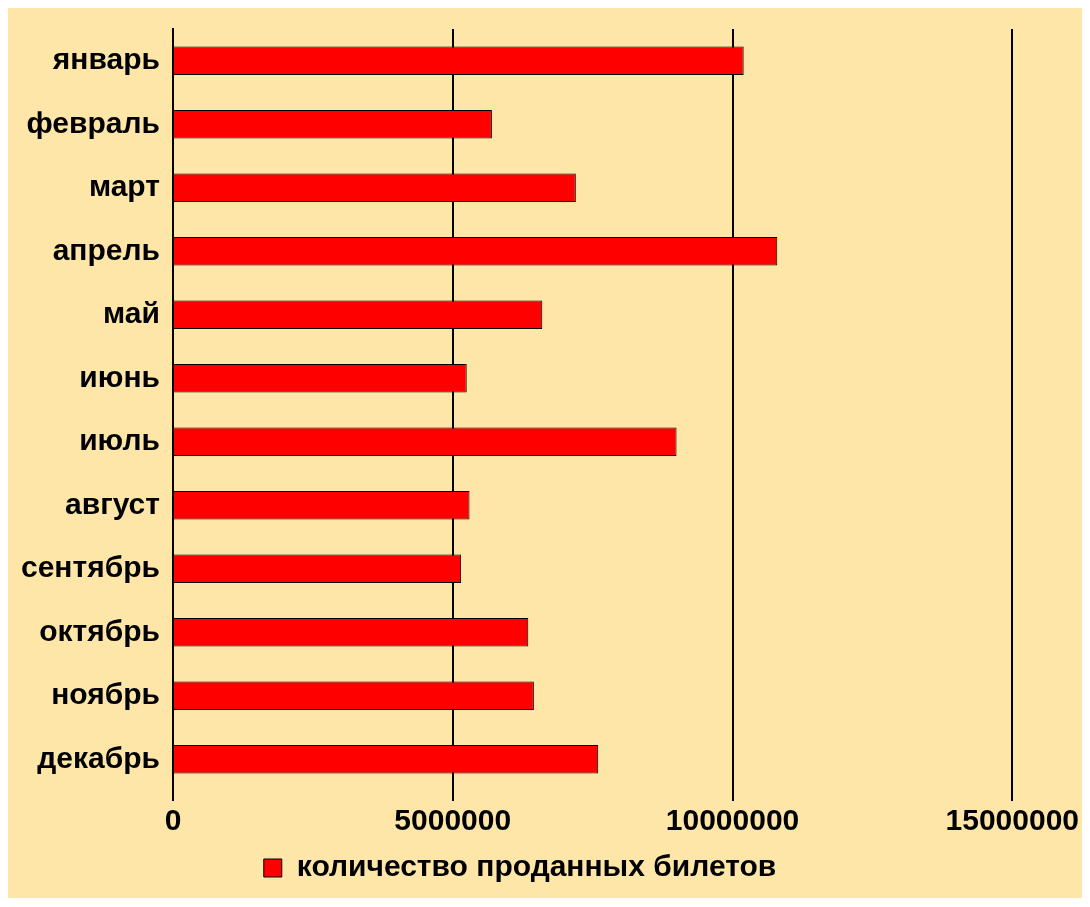 The height and width of the screenshot is (907, 1090). Describe the element at coordinates (93, 122) in the screenshot. I see `y-tick-label: февраль` at that location.